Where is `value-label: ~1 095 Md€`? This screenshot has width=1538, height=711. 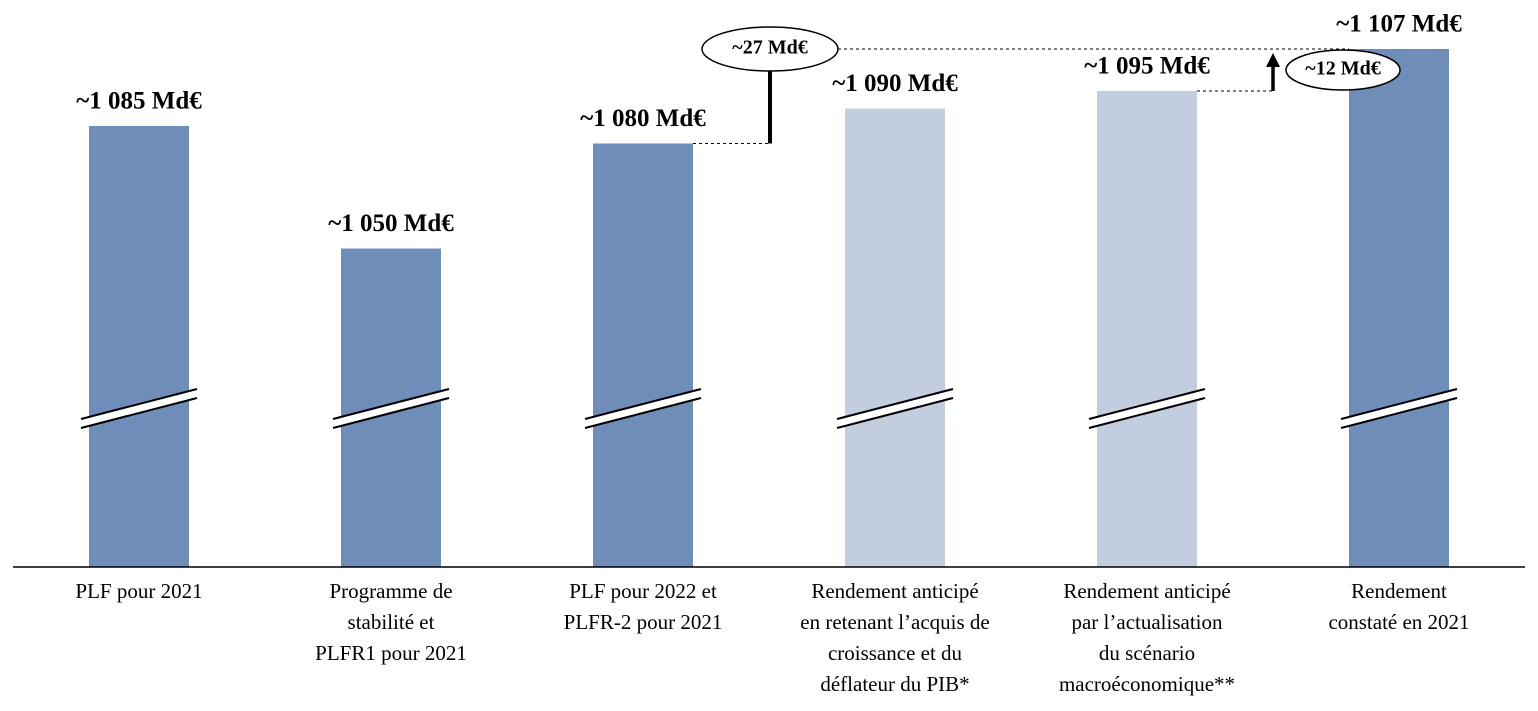 value-label: ~1 095 Md€ is located at coordinates (1147, 66).